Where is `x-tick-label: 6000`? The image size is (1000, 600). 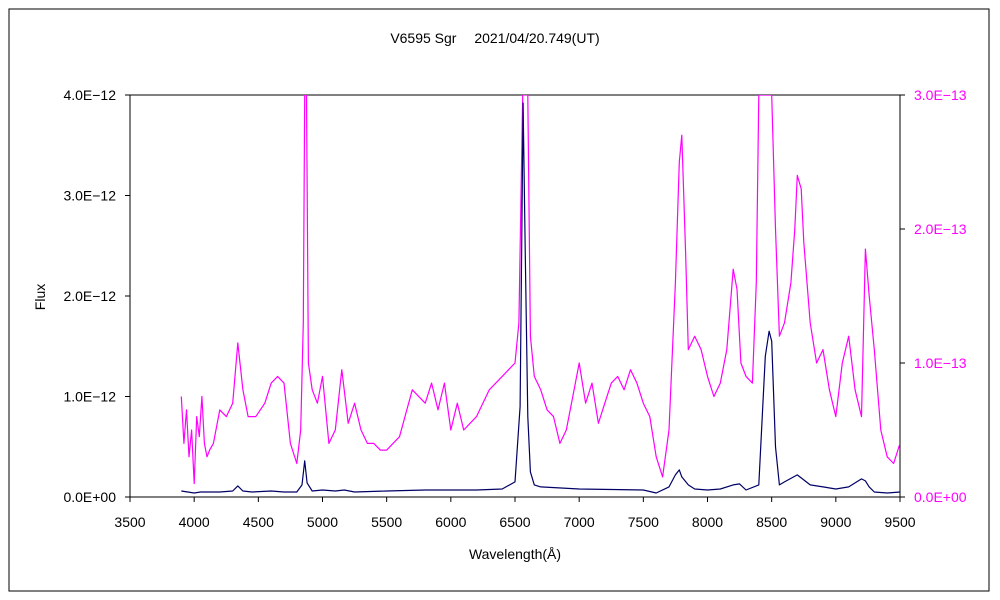
x-tick-label: 6000 is located at coordinates (450, 522).